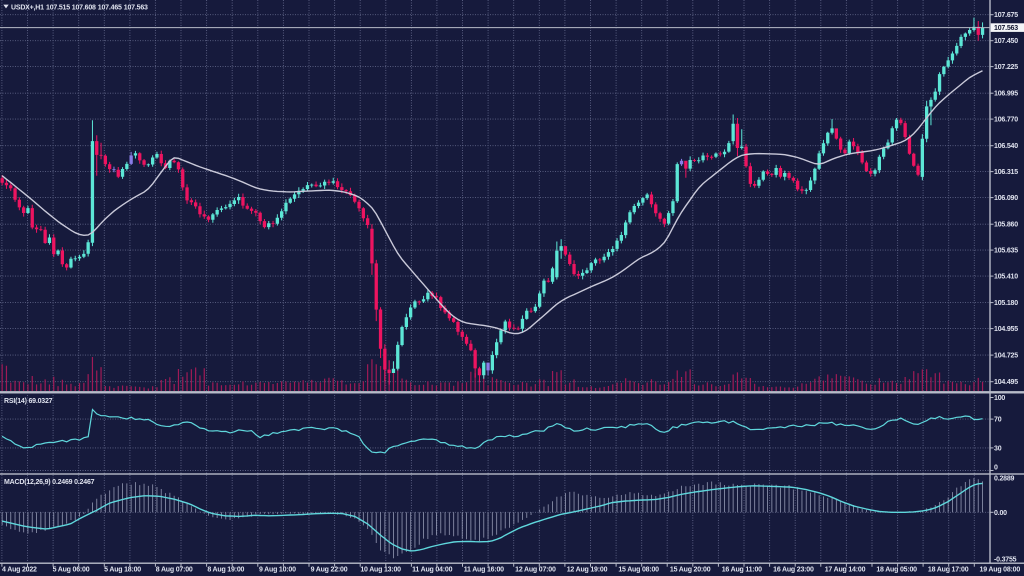 The image size is (1024, 576). I want to click on svg-text: 12 Aug 07:00, so click(535, 569).